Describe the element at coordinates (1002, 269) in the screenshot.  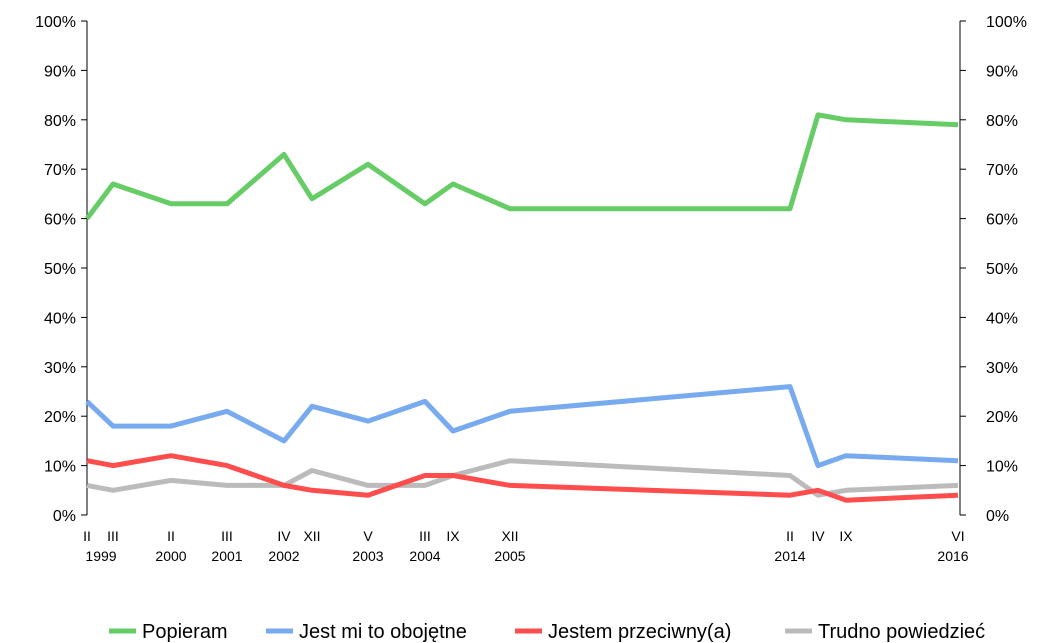
I see `right-tick-label: 50%` at that location.